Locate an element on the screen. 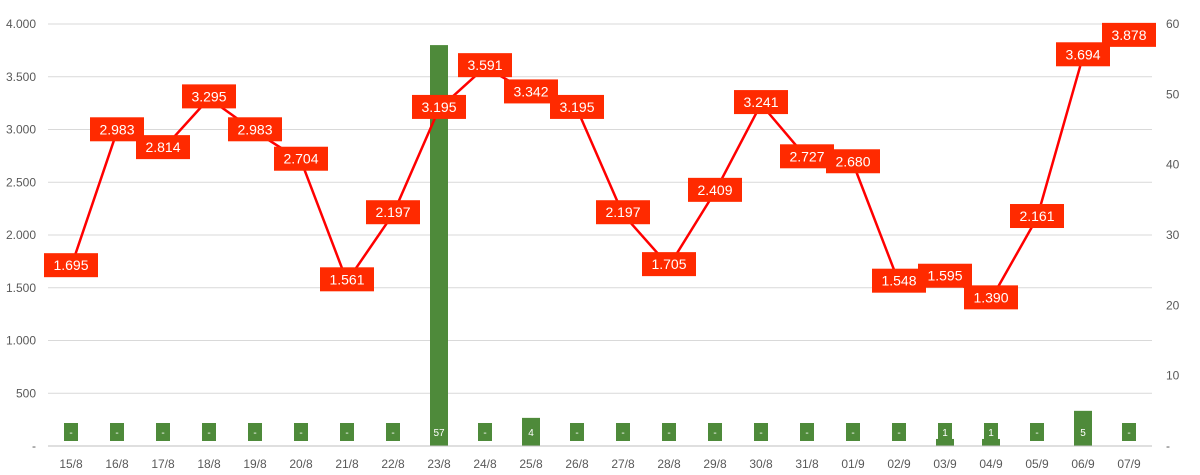 Image resolution: width=1200 pixels, height=475 pixels. bar-data-label: 57 is located at coordinates (439, 433).